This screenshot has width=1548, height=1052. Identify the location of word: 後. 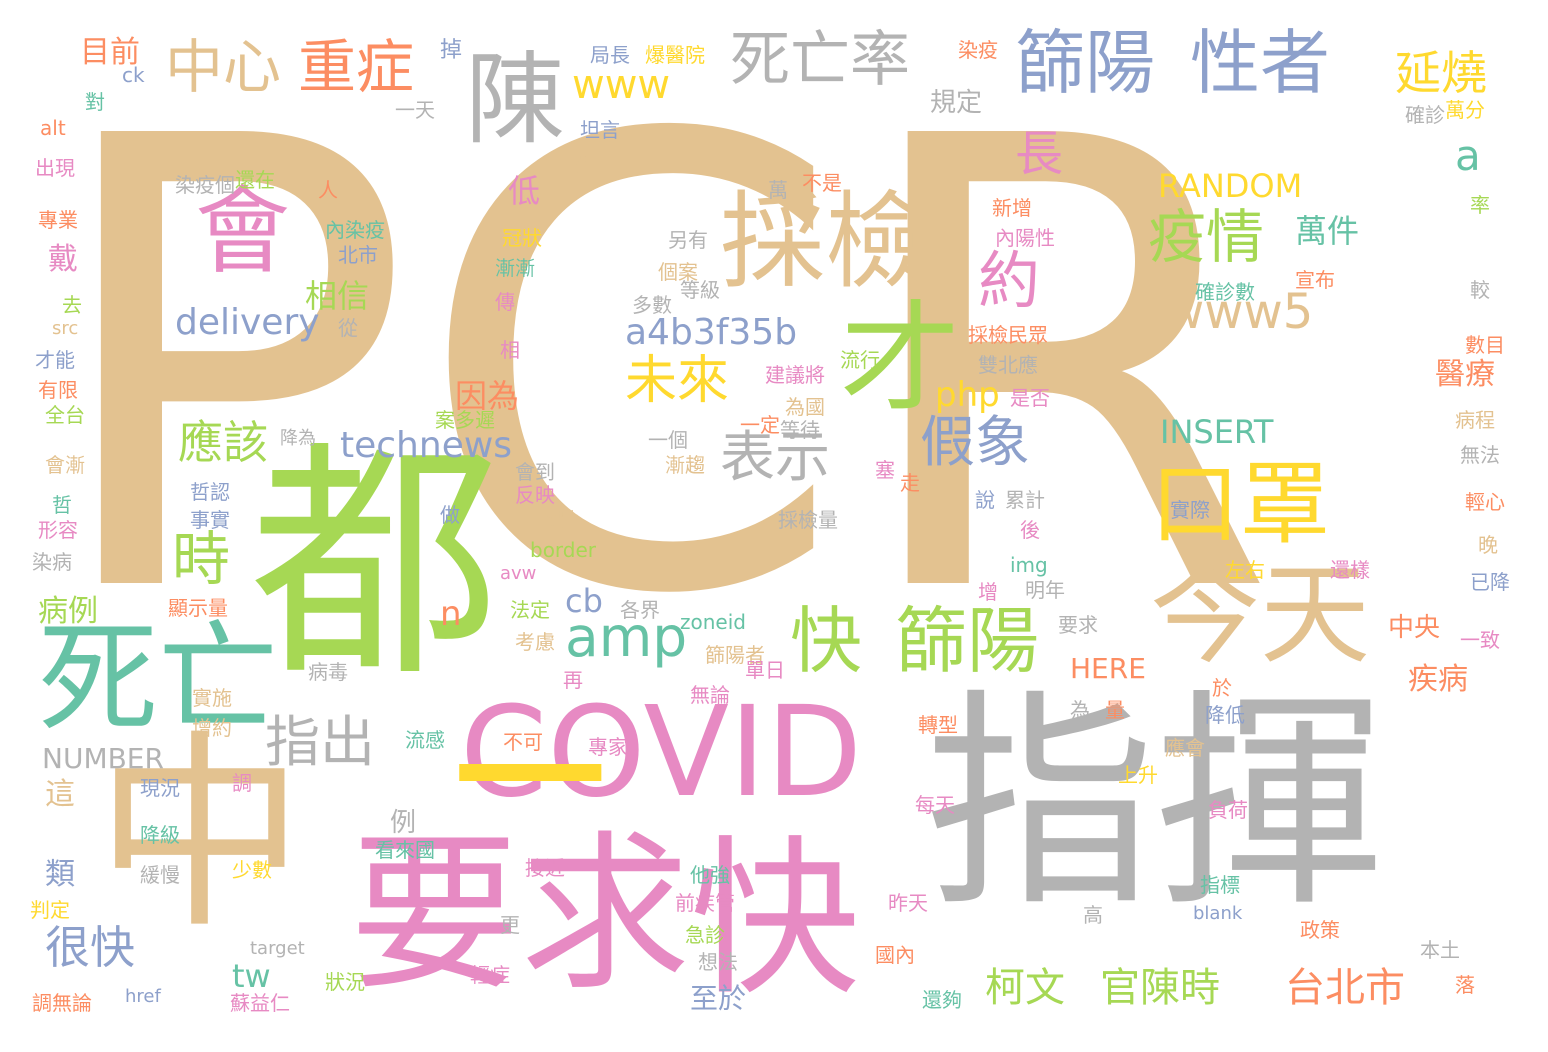
(1030, 530).